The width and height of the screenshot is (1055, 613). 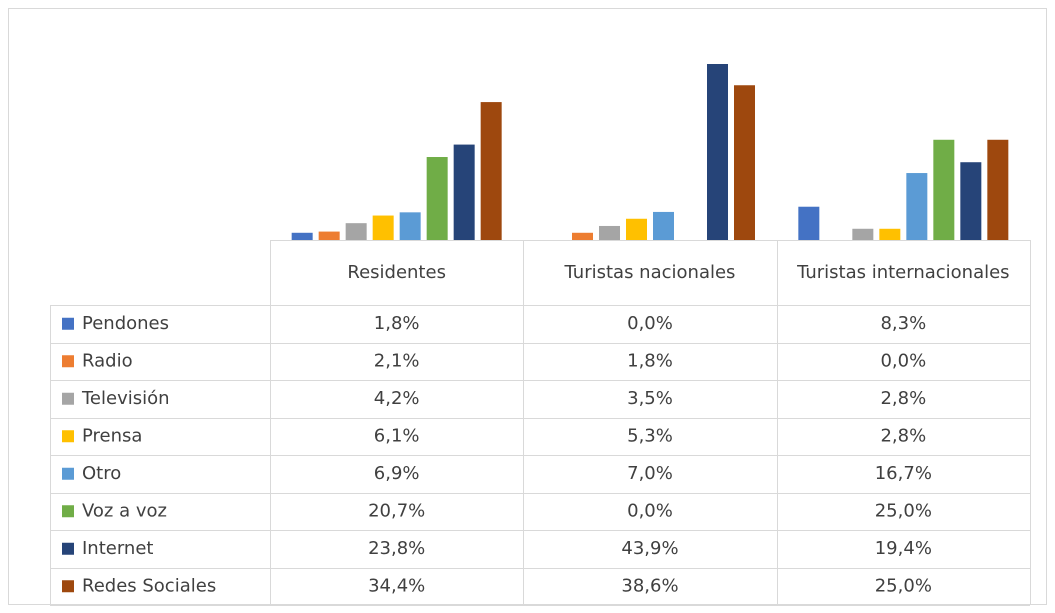 What do you see at coordinates (397, 398) in the screenshot?
I see `value-label: 4,2%` at bounding box center [397, 398].